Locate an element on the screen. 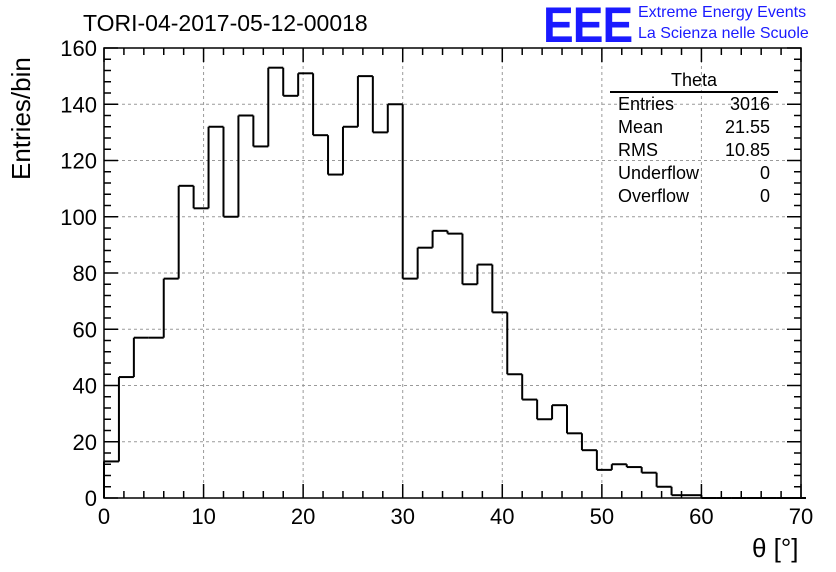 The width and height of the screenshot is (836, 572). x-tick-label: 60 is located at coordinates (701, 516).